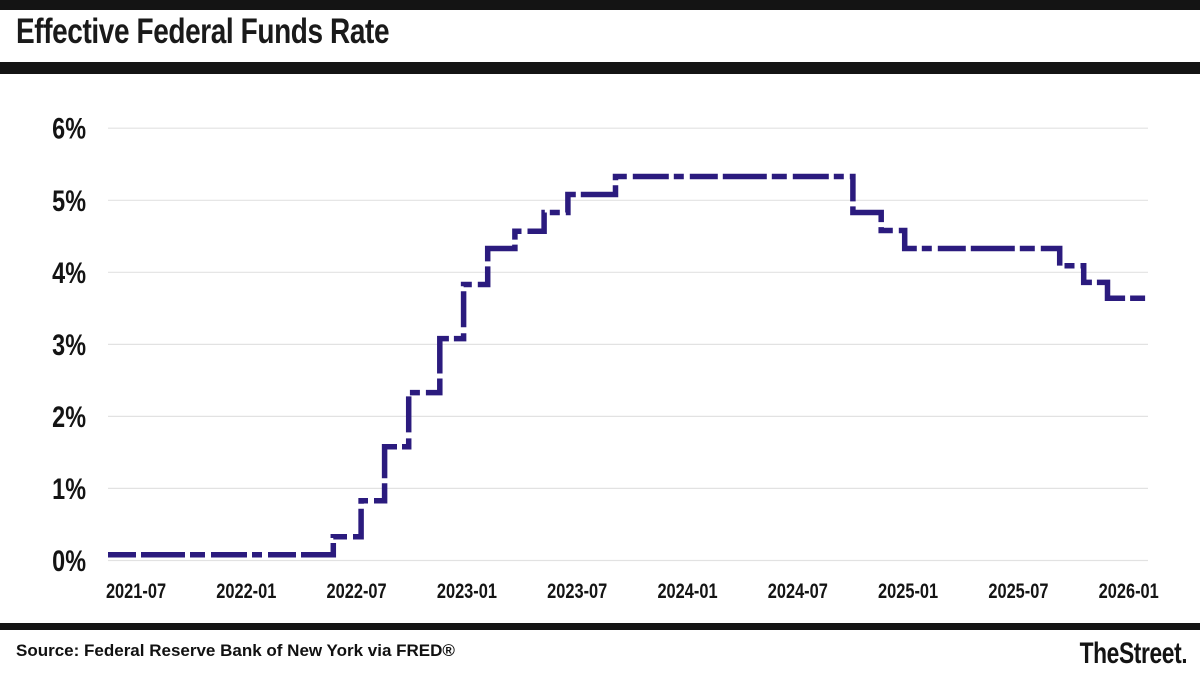 The image size is (1200, 675). Describe the element at coordinates (1130, 653) in the screenshot. I see `thestreet-logo-text: TheStreet` at that location.